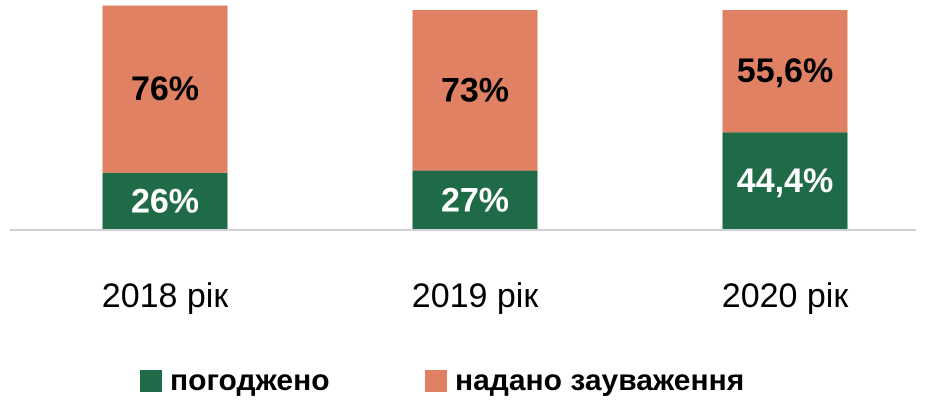 The width and height of the screenshot is (926, 400). What do you see at coordinates (599, 380) in the screenshot?
I see `legend-label: надано зауваження` at bounding box center [599, 380].